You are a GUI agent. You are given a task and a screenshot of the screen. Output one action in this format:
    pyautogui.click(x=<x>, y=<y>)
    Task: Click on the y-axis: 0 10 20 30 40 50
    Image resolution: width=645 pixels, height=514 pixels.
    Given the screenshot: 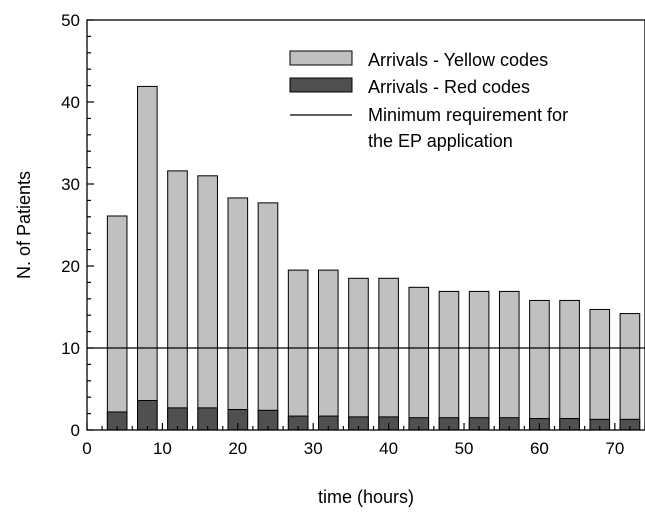 What is the action you would take?
    pyautogui.click(x=77, y=225)
    